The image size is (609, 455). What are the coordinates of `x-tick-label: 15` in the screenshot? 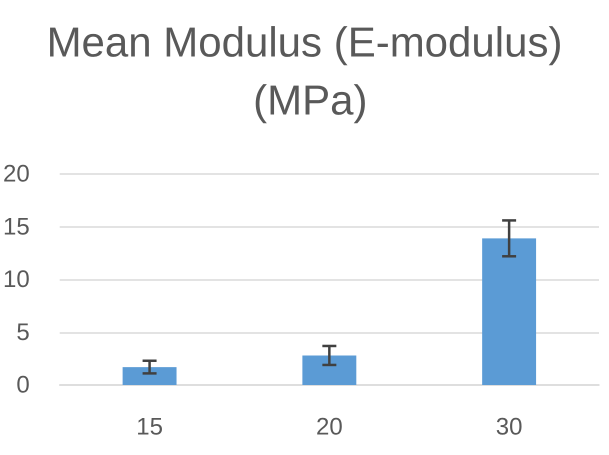 It's located at (149, 427).